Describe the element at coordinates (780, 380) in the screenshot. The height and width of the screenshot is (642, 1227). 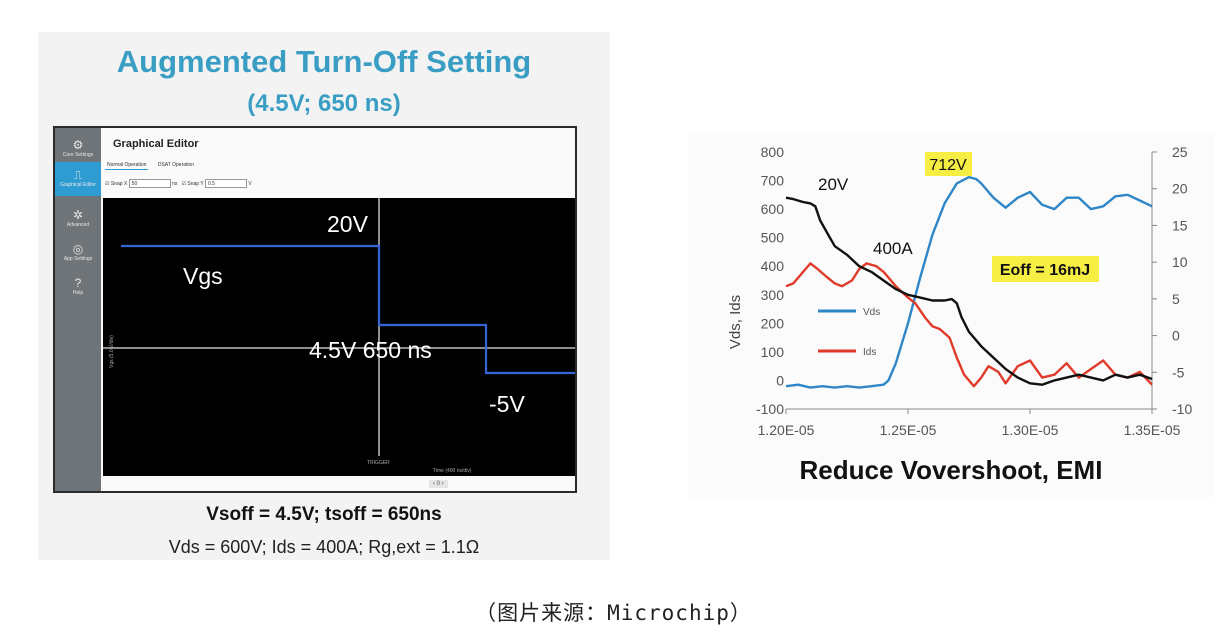
I see `y-tick-label: 0` at that location.